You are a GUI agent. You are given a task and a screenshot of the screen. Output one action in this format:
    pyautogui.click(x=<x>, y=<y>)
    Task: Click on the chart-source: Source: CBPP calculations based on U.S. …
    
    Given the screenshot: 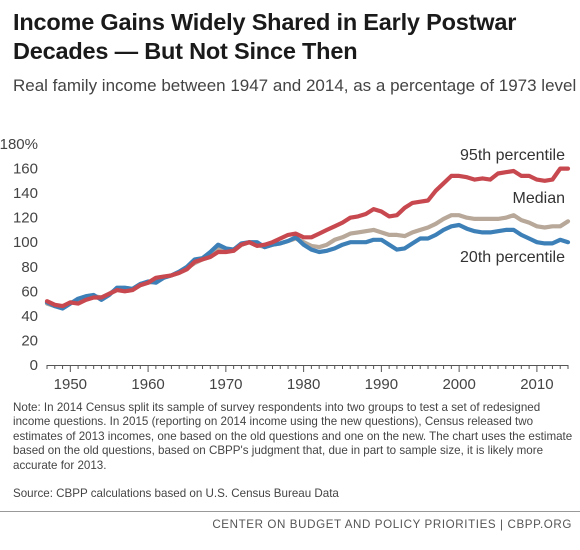 What is the action you would take?
    pyautogui.click(x=176, y=493)
    